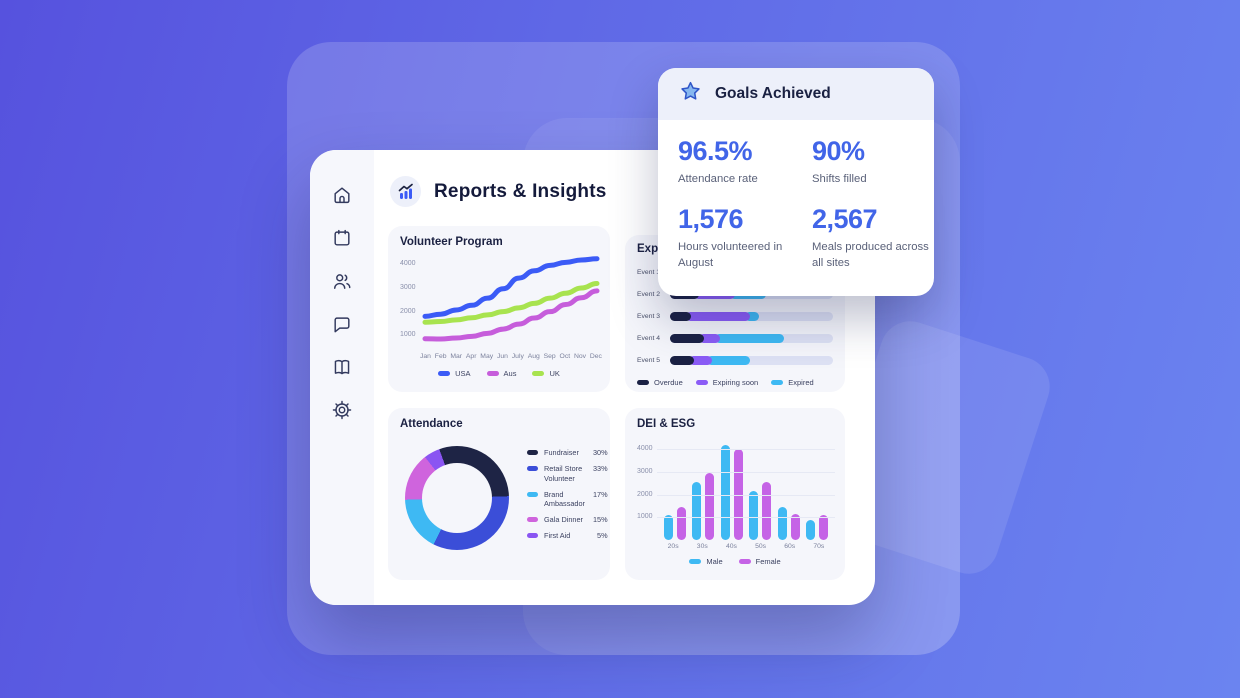 The width and height of the screenshot is (1240, 698). What do you see at coordinates (745, 237) in the screenshot?
I see `stat: 1,576 Hours volunteered in August` at bounding box center [745, 237].